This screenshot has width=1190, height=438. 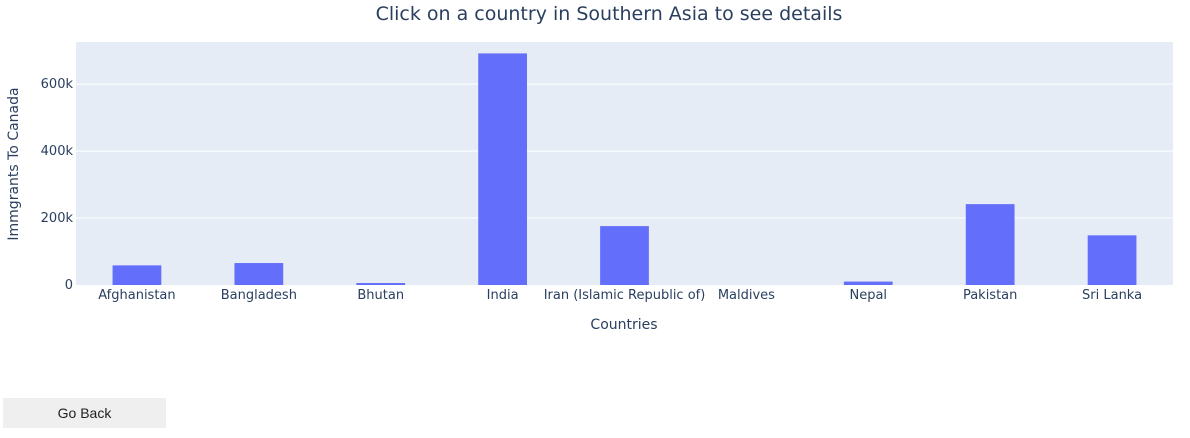 I want to click on x-tick-label: Iran (Islamic Republic of), so click(x=625, y=295).